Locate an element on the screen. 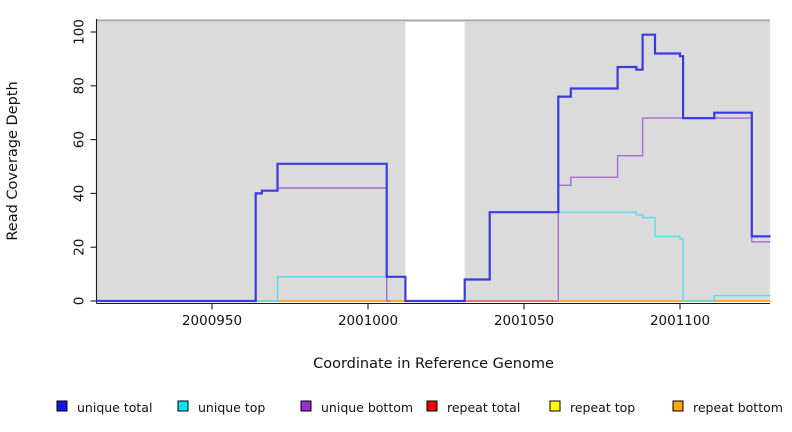 This screenshot has width=792, height=432. legend-swatch-repeat-top is located at coordinates (555, 406).